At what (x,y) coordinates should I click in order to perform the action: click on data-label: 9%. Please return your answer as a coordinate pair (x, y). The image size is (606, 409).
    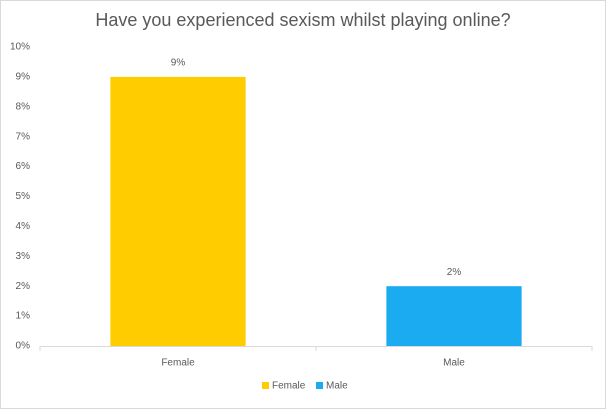
    Looking at the image, I should click on (178, 63).